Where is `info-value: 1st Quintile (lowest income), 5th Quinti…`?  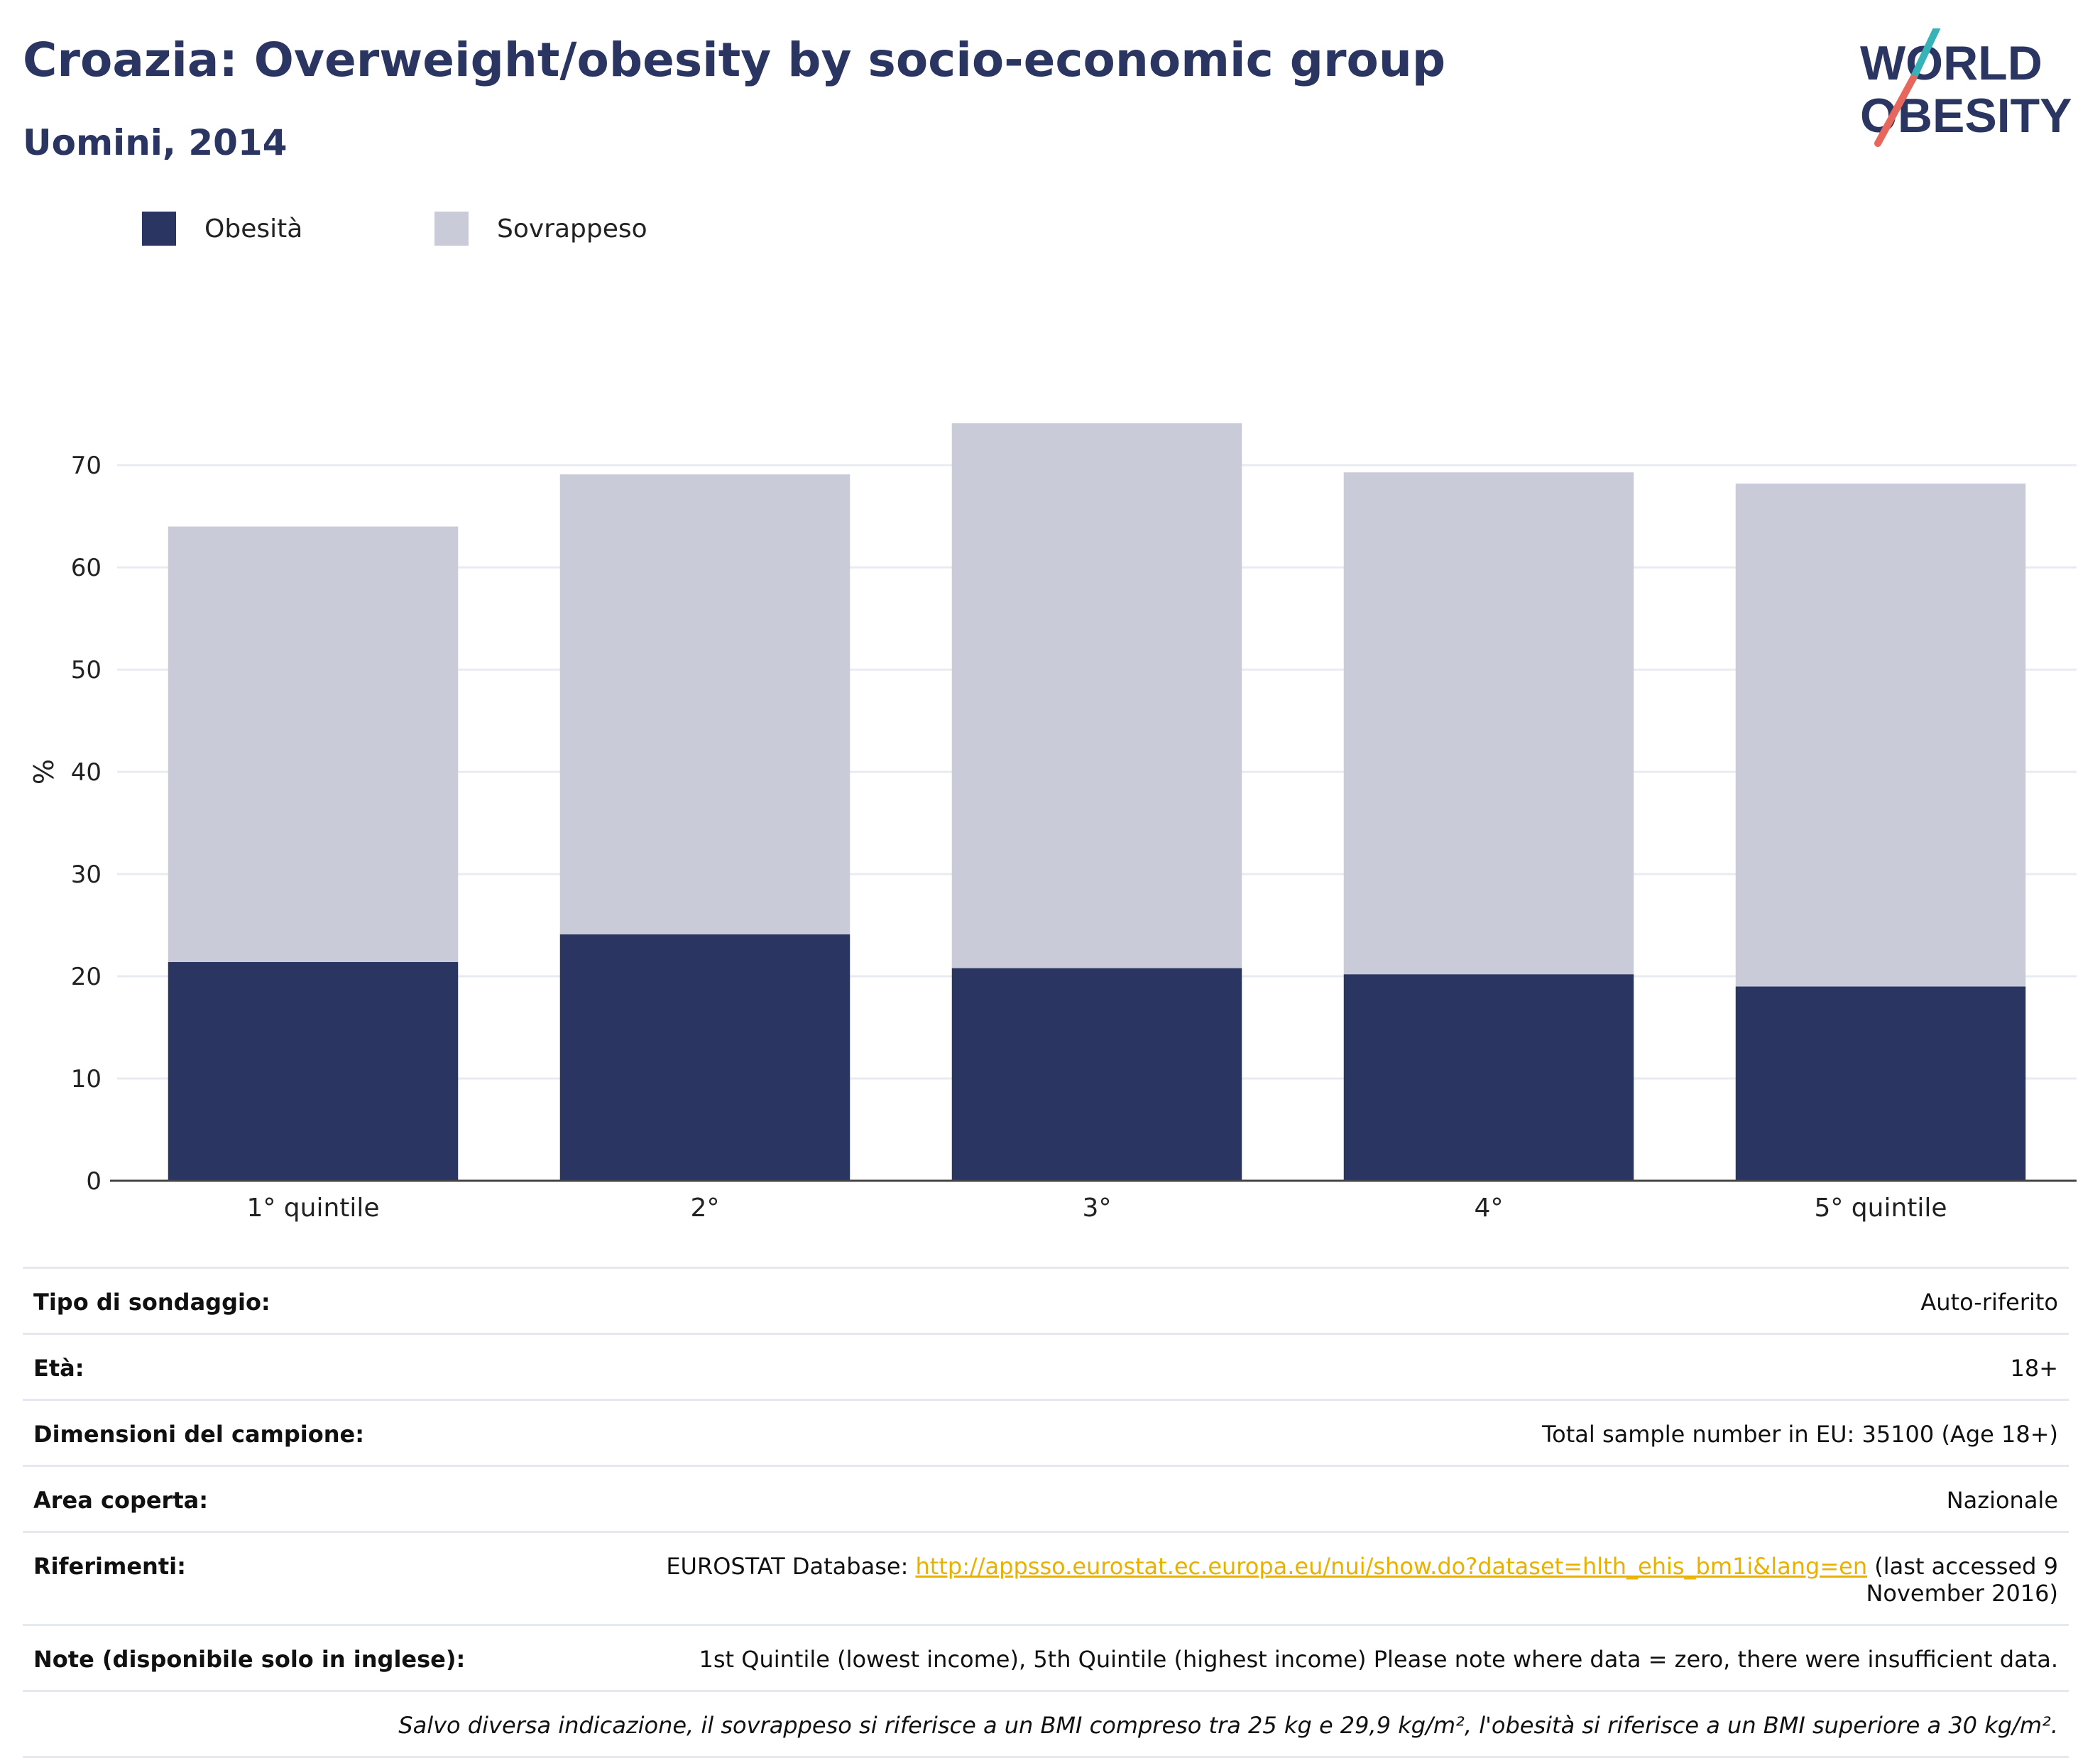 info-value: 1st Quintile (lowest income), 5th Quinti… is located at coordinates (1379, 1659).